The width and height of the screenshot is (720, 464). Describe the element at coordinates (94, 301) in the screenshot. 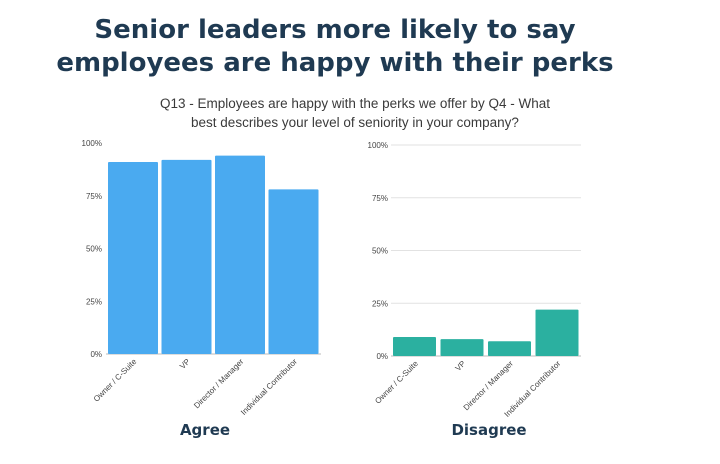

I see `agree-y-tick-label: 25%` at that location.